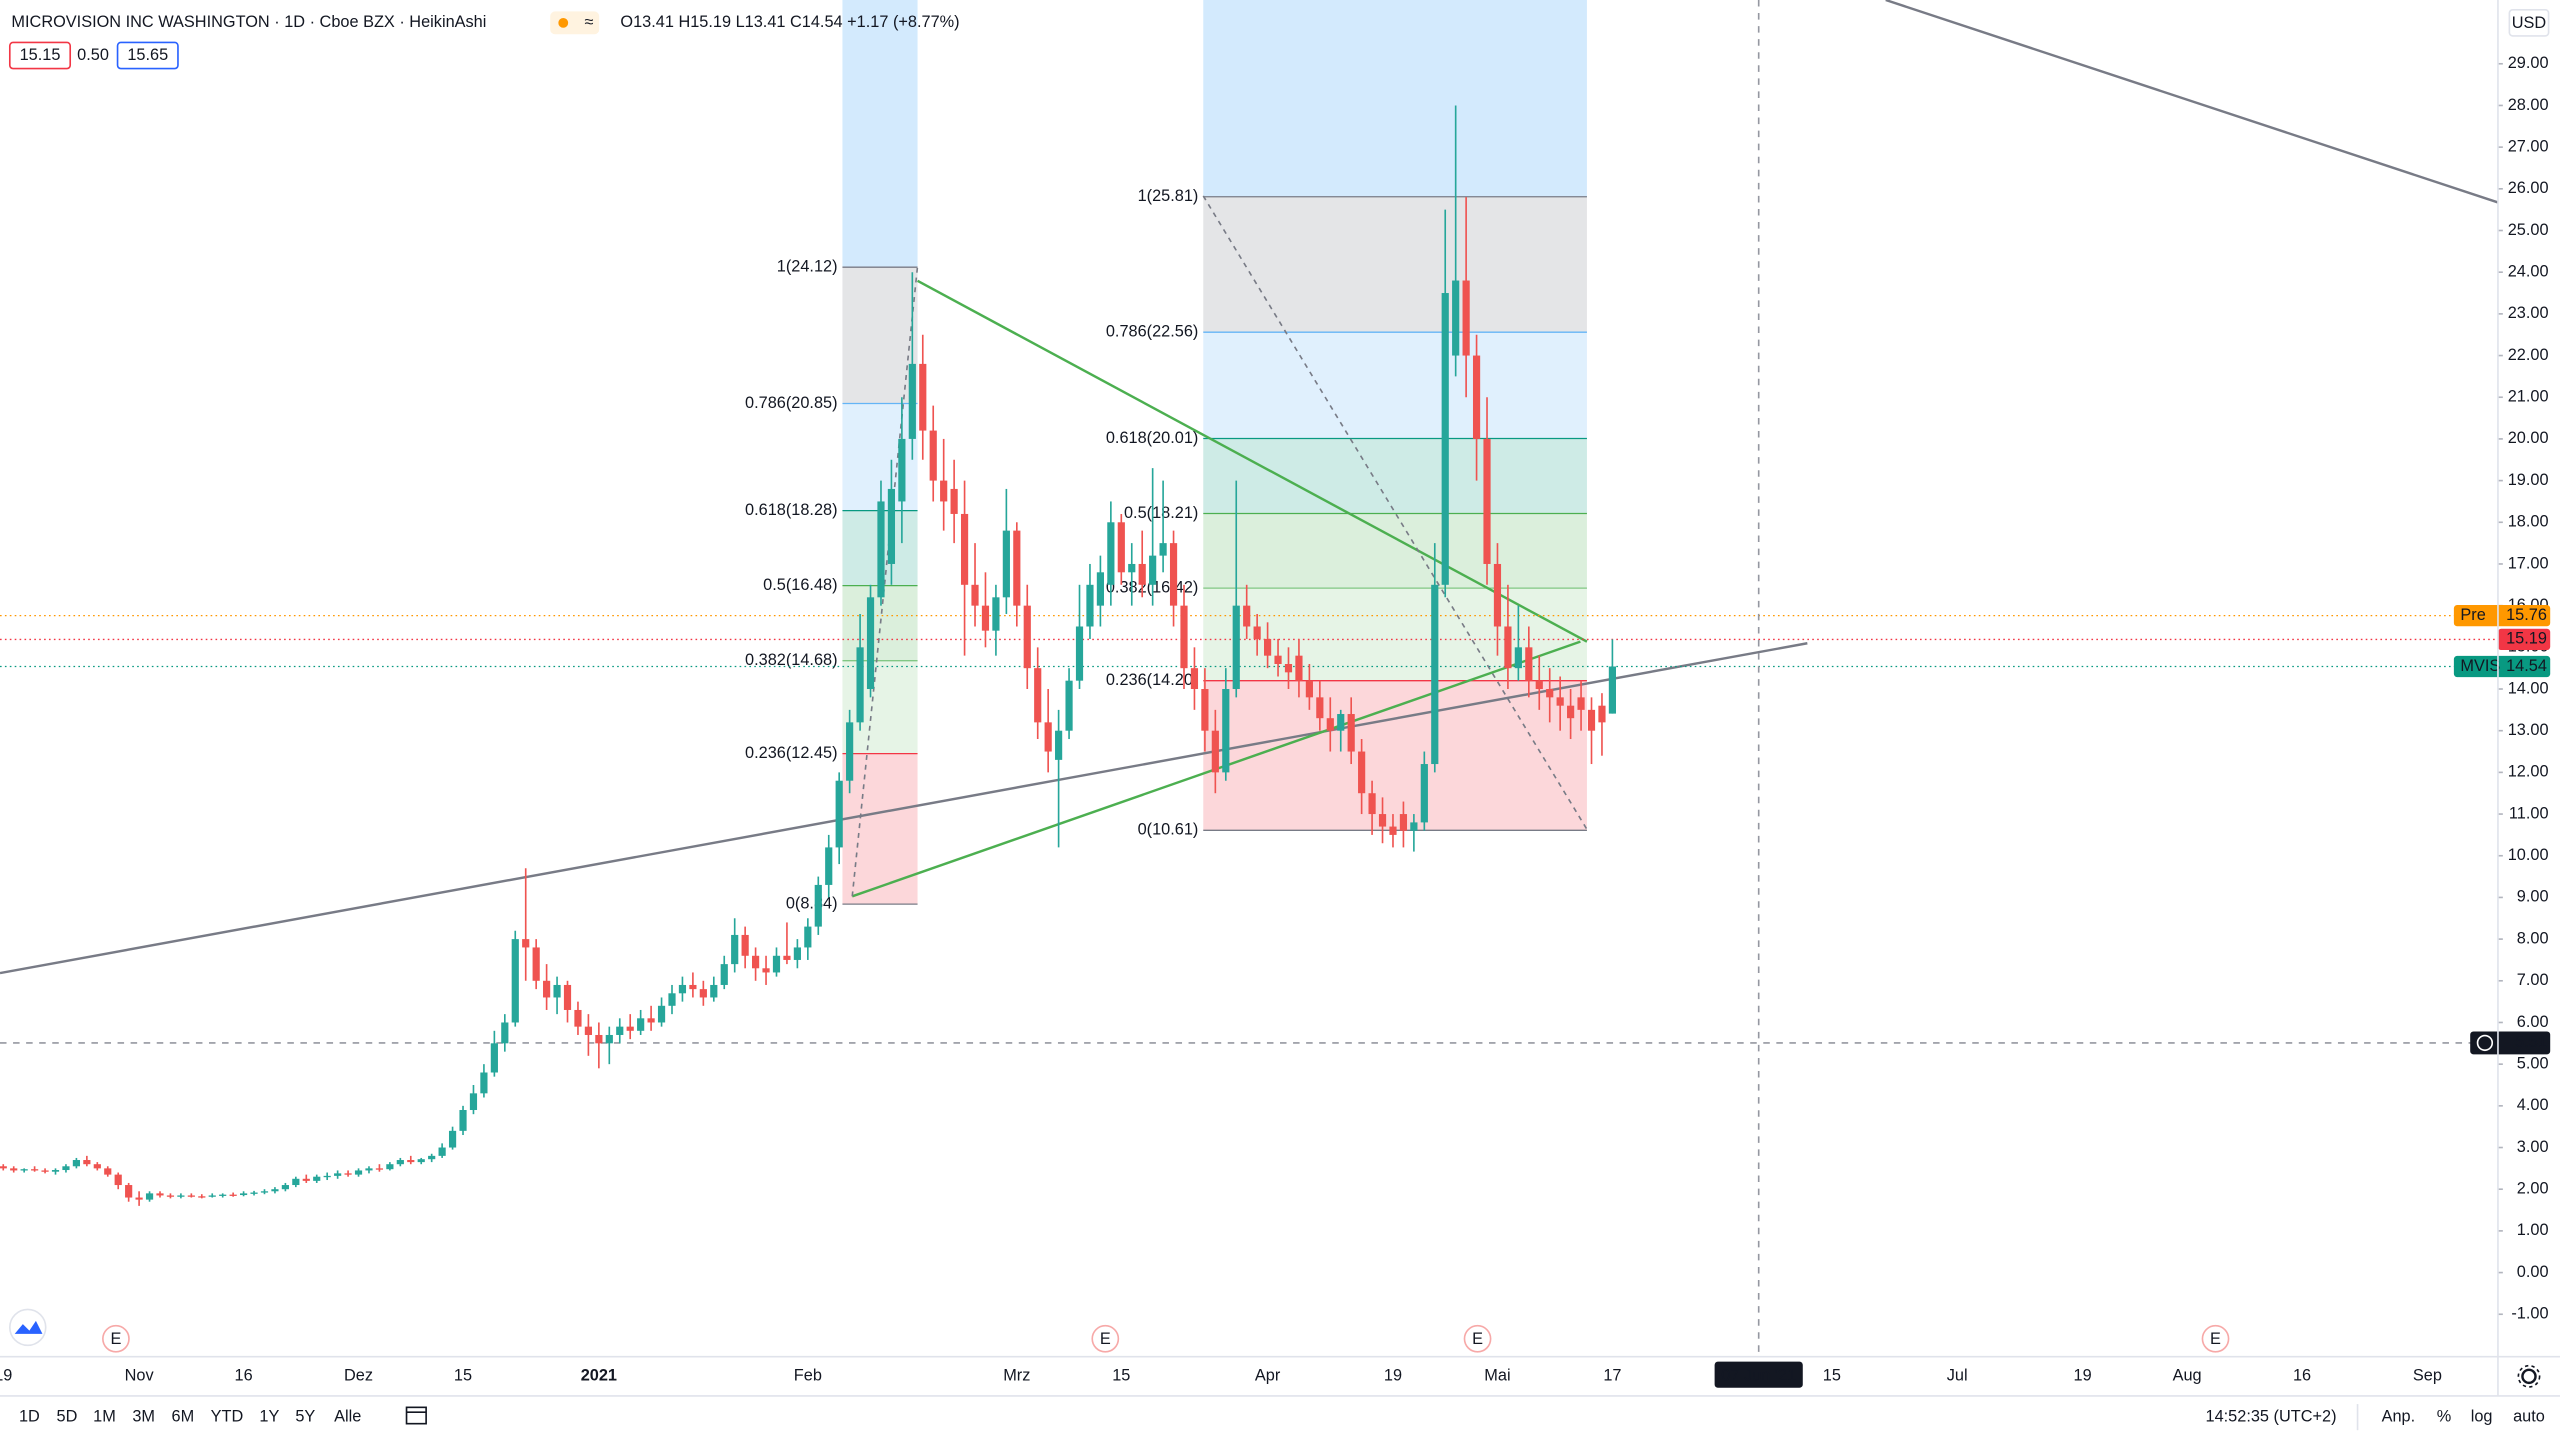 The height and width of the screenshot is (1440, 2560). What do you see at coordinates (2526, 615) in the screenshot?
I see `price-label-value: 15.76` at bounding box center [2526, 615].